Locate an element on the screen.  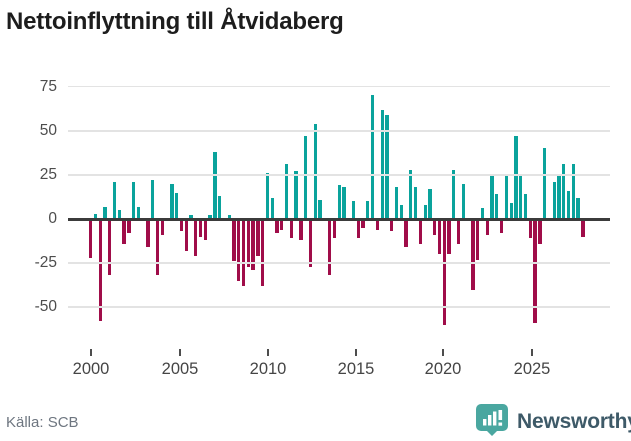
newsworthy-logo-text: Newsworthy is located at coordinates (574, 421).